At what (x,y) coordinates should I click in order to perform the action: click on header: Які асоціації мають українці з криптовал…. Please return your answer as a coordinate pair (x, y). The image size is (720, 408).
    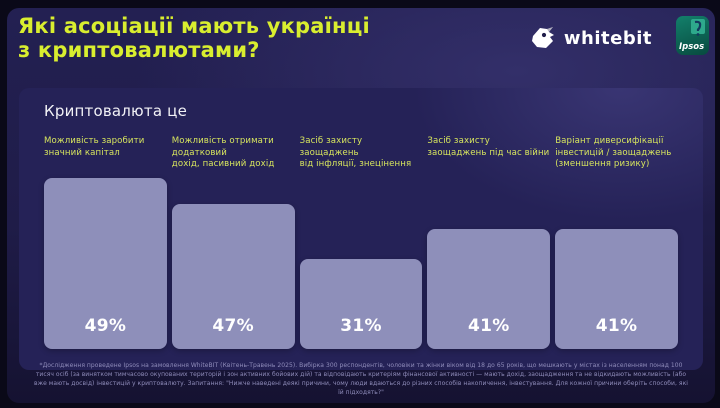
    Looking at the image, I should click on (361, 35).